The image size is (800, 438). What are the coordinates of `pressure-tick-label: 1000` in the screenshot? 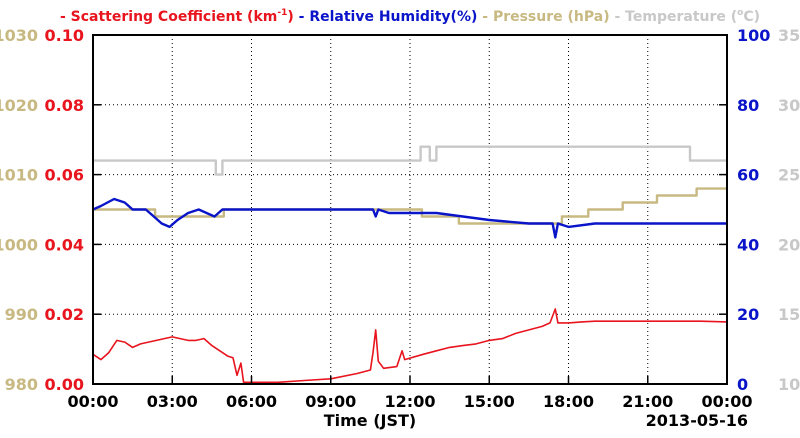 It's located at (19, 244).